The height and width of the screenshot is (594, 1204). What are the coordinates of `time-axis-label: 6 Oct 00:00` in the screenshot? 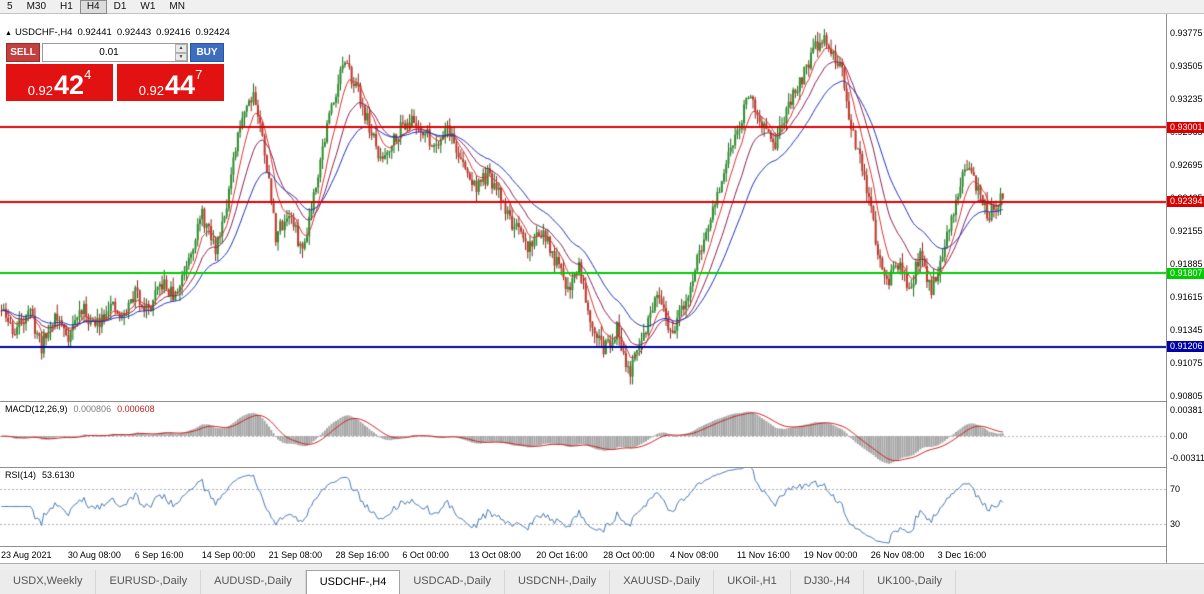 It's located at (425, 555).